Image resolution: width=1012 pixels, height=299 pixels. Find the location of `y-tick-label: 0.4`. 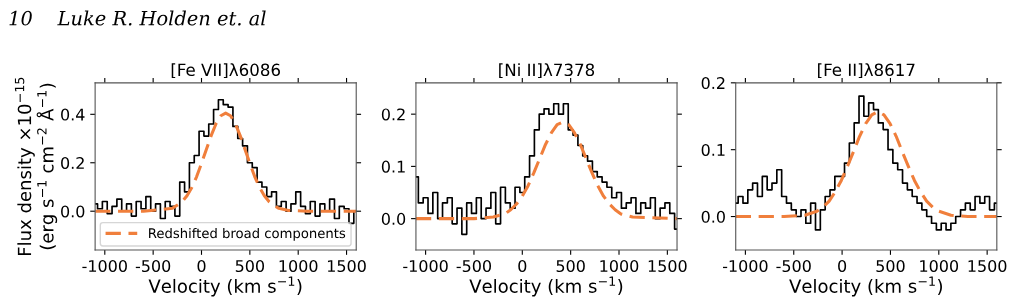

y-tick-label: 0.4 is located at coordinates (73, 114).